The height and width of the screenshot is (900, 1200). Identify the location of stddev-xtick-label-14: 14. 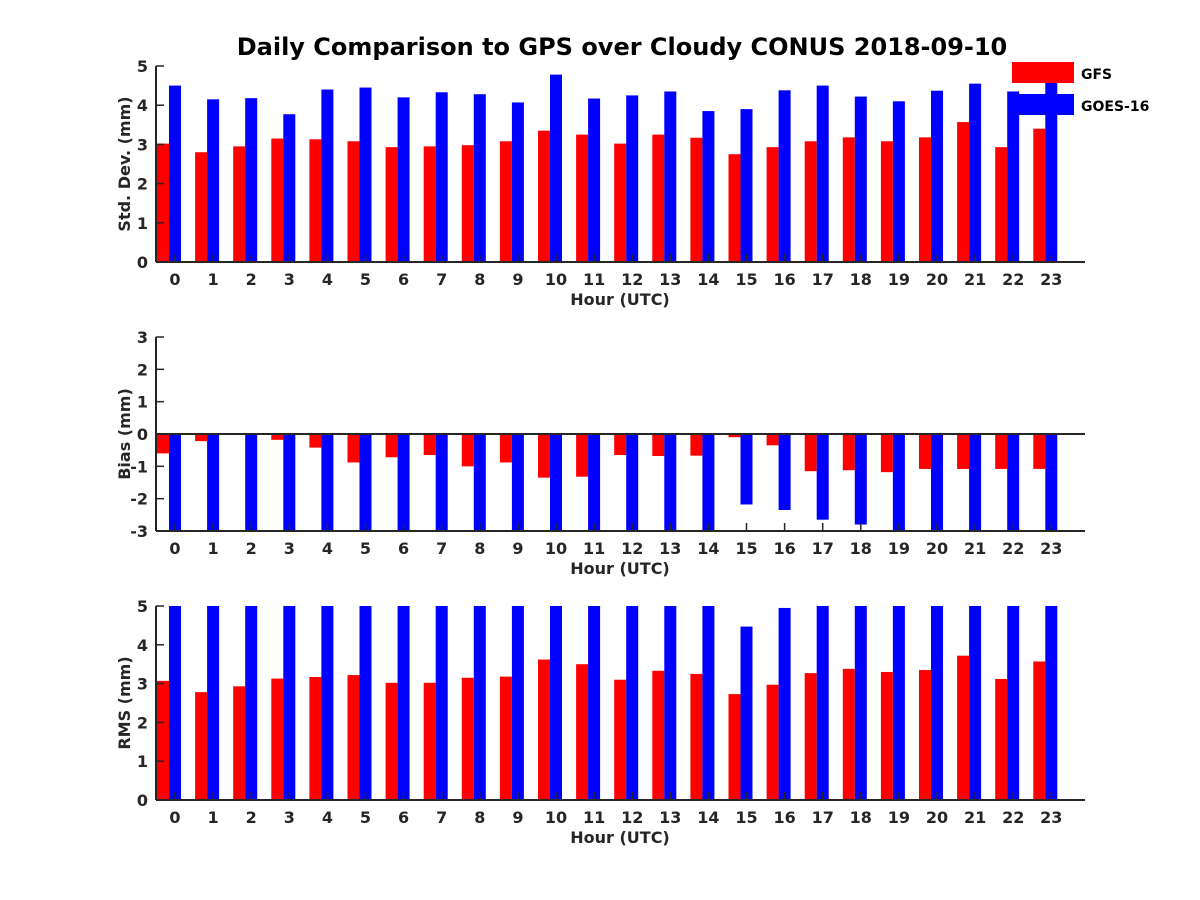
(708, 279).